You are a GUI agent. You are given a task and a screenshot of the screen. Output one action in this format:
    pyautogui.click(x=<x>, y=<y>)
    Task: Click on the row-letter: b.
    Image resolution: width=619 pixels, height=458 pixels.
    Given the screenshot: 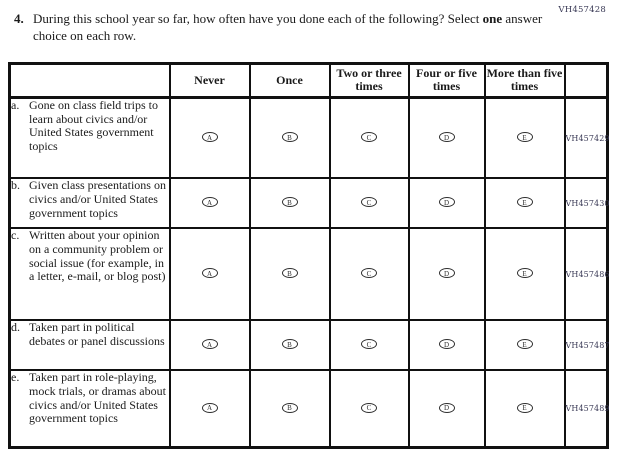 What is the action you would take?
    pyautogui.click(x=15, y=185)
    